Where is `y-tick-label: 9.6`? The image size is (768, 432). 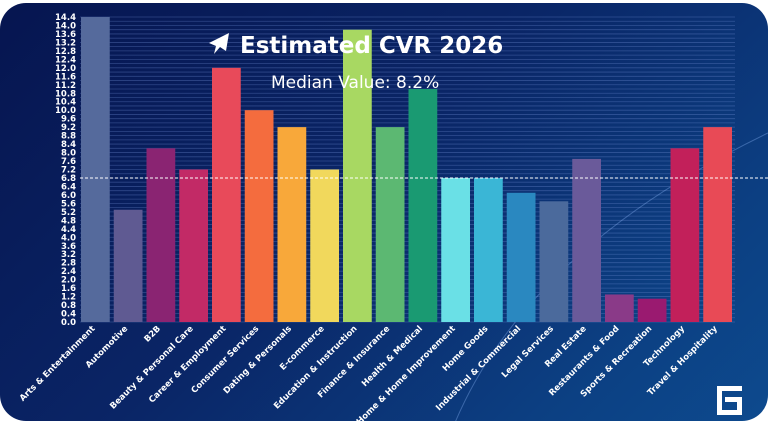
y-tick-label: 9.6 is located at coordinates (68, 120).